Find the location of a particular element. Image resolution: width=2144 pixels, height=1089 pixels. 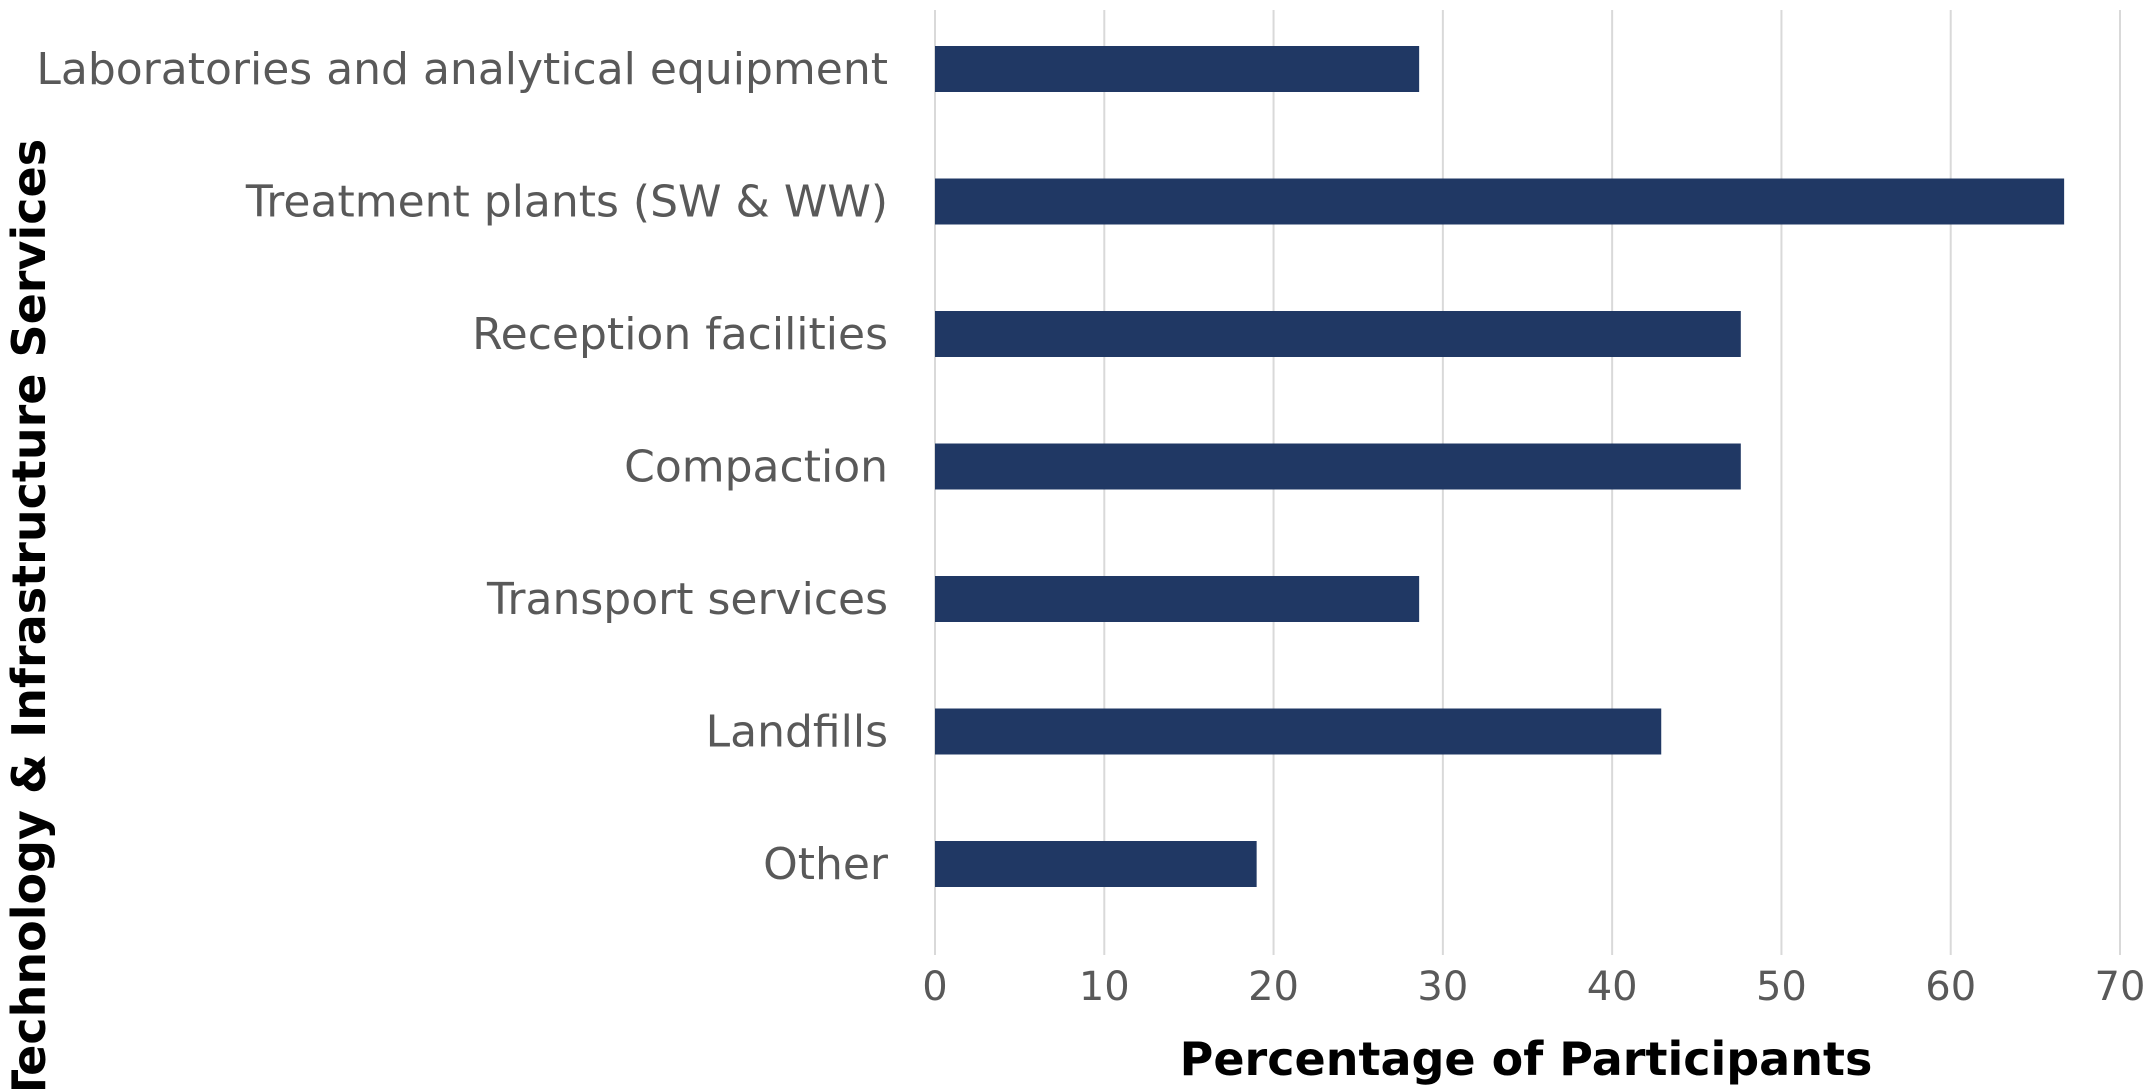

x-tick-label: 20 is located at coordinates (1273, 987).